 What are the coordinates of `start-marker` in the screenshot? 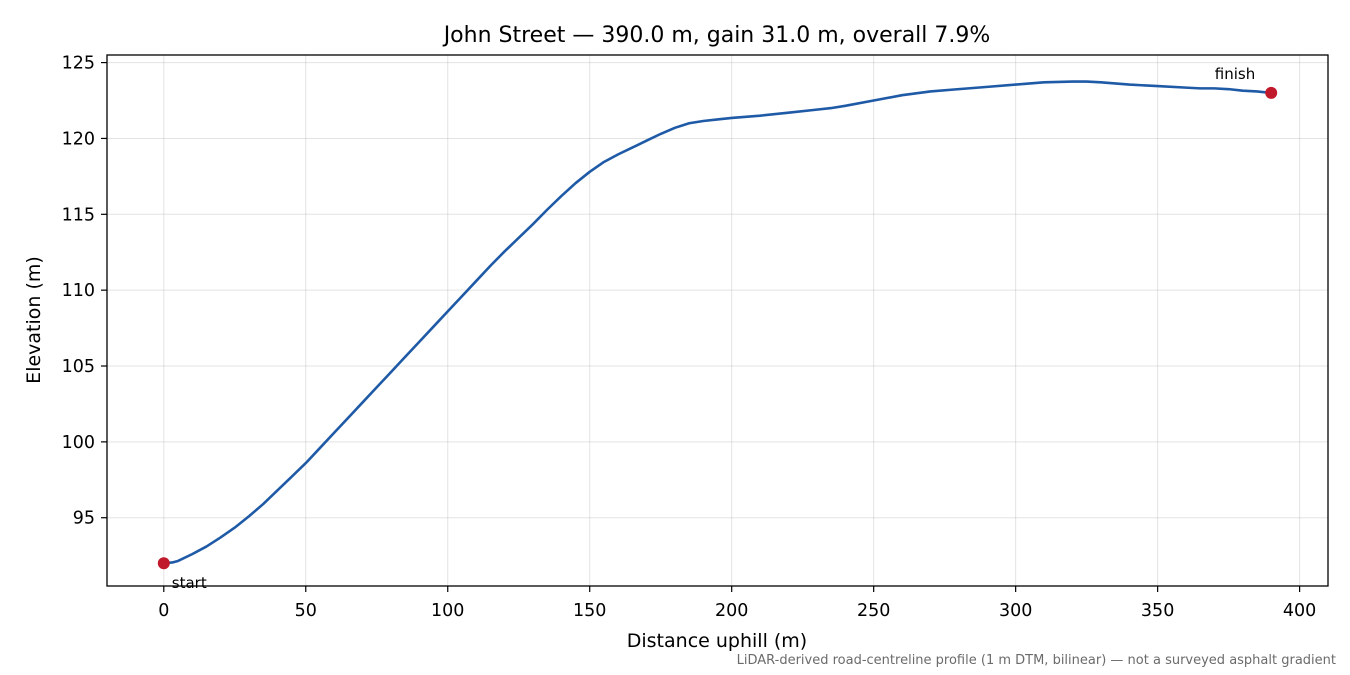 It's located at (163, 563).